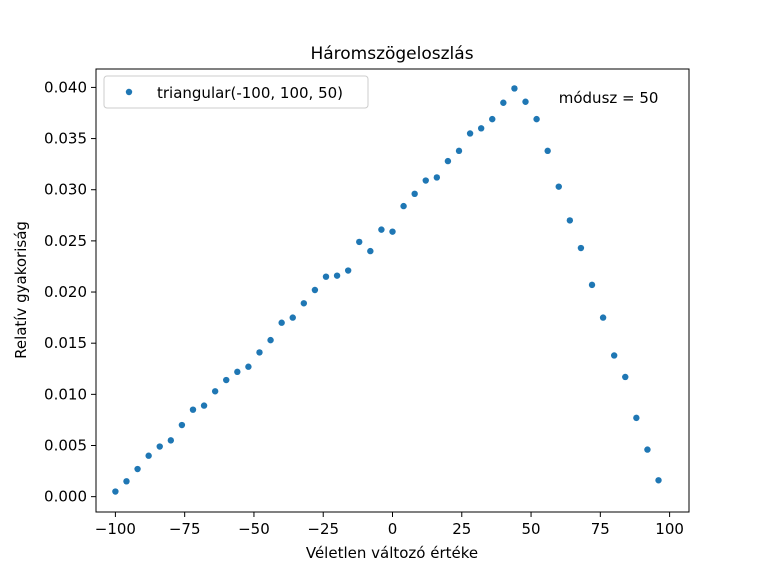 This screenshot has width=765, height=575. I want to click on y-tick-label: 0.000, so click(65, 497).